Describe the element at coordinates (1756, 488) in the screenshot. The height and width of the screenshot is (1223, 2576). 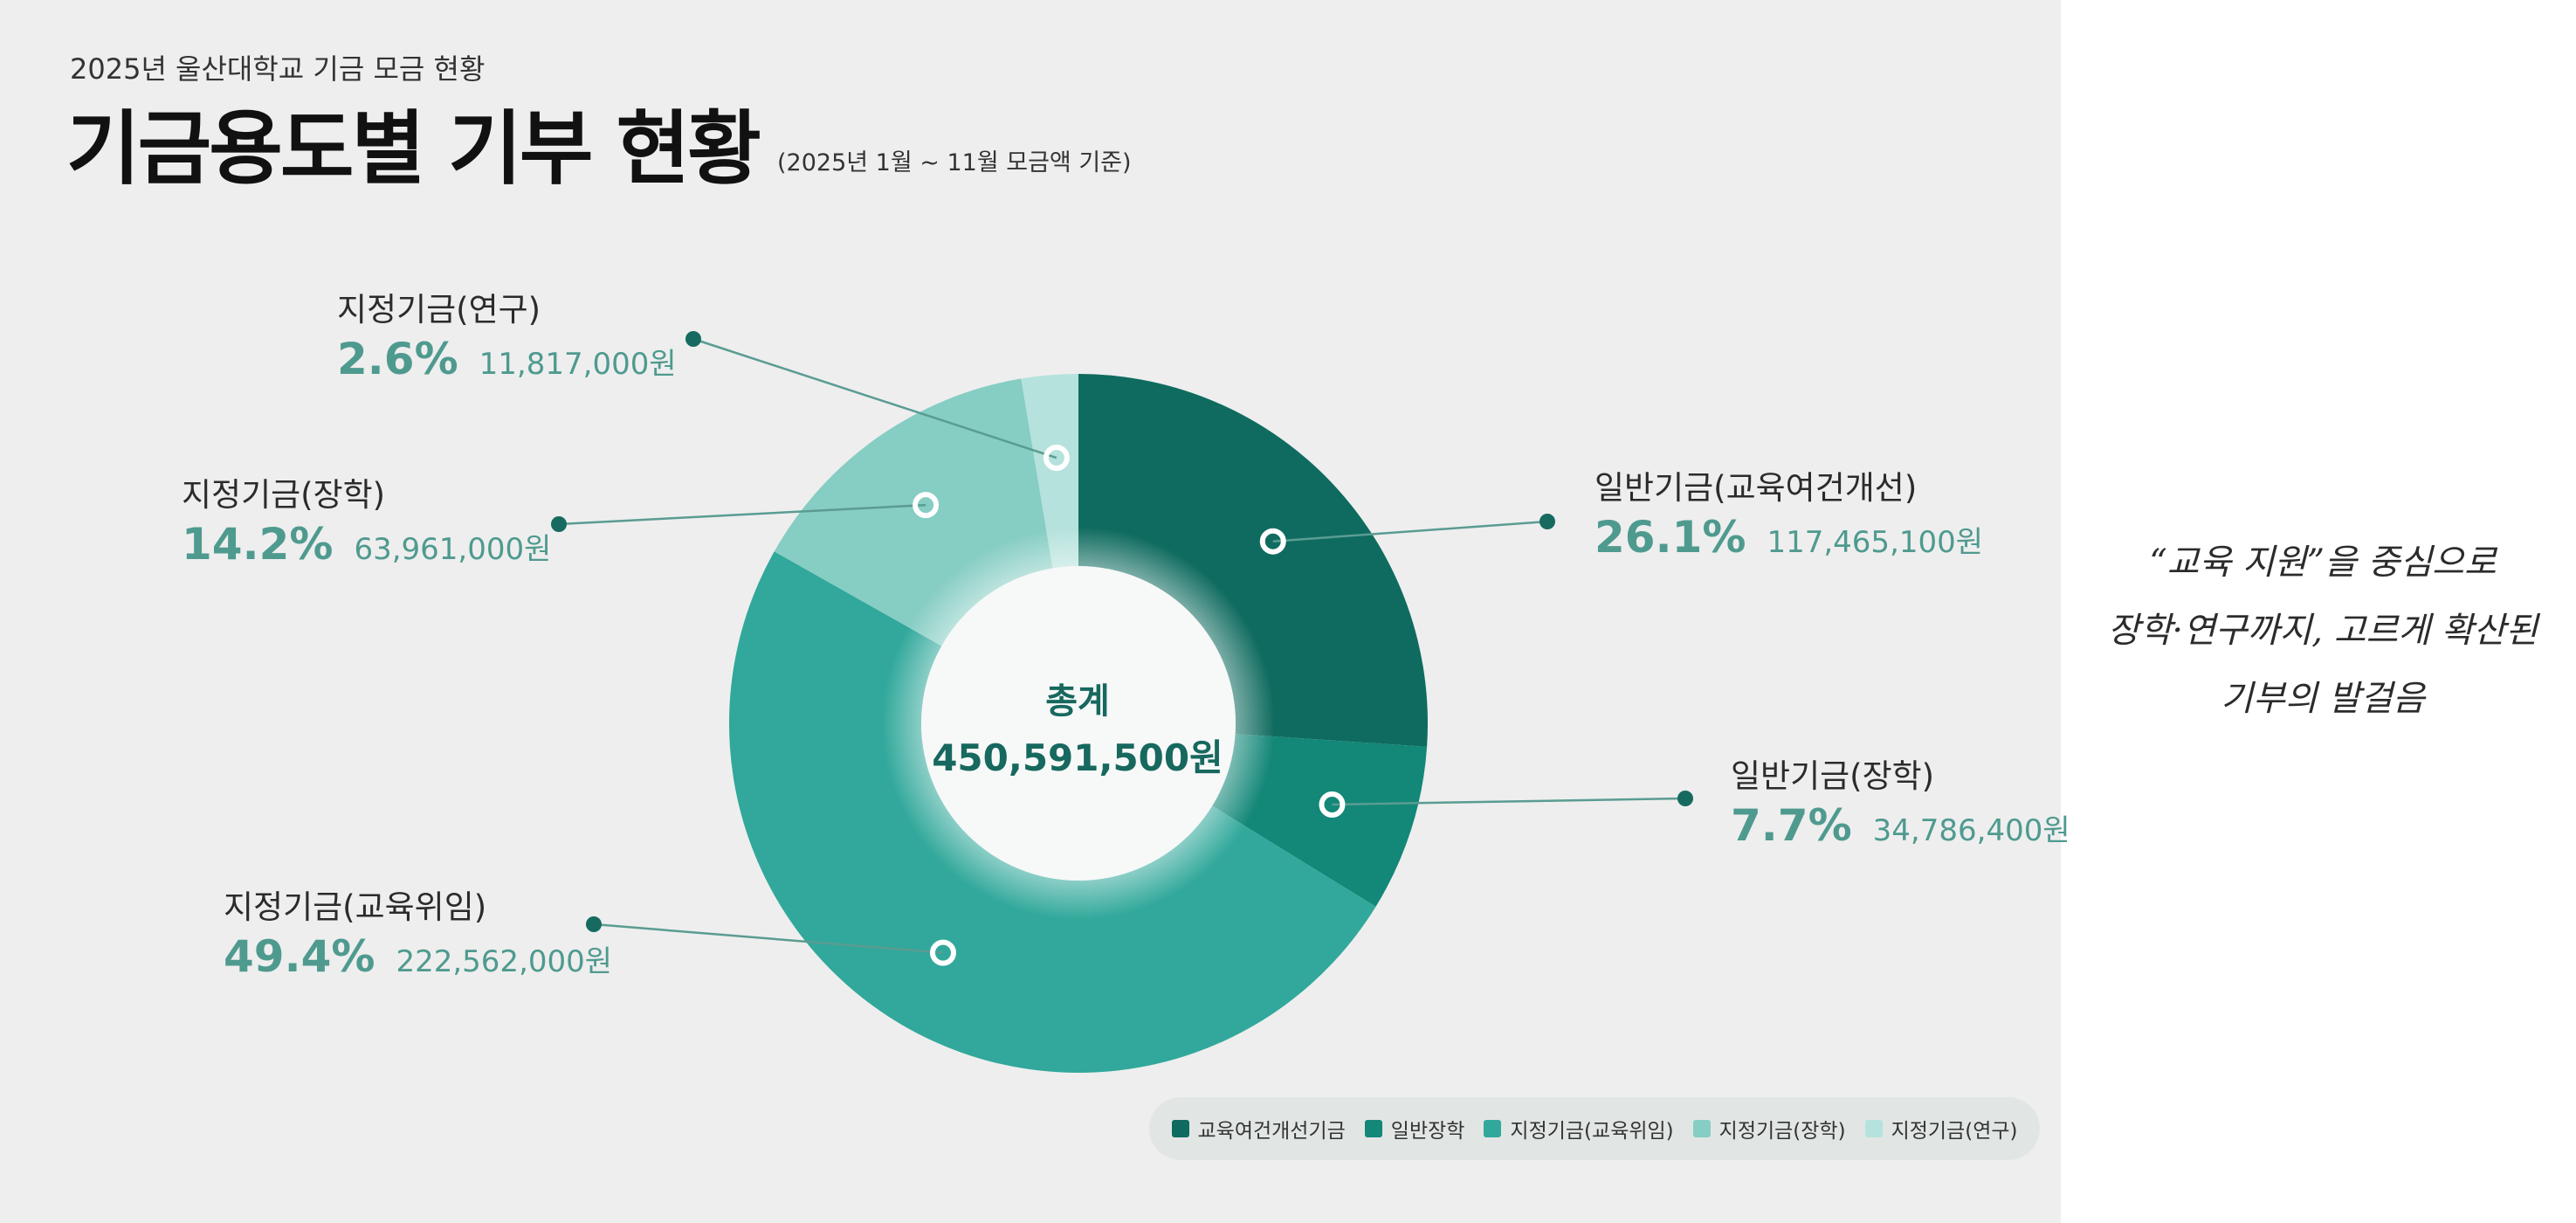
I see `slice-name: 일반기금(교육여건개선)` at that location.